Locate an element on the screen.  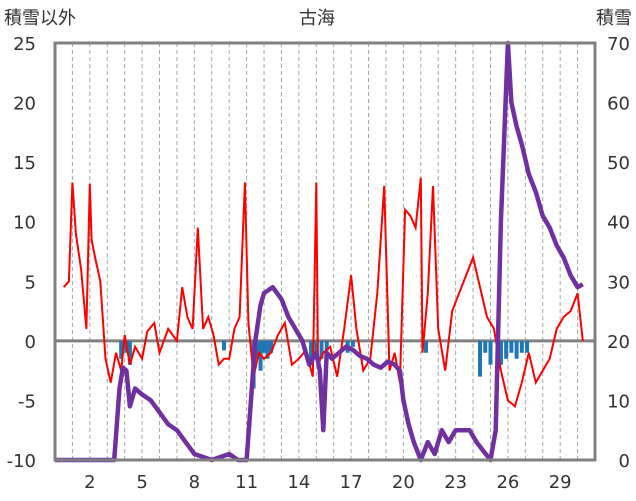
left-tick-label: 15 is located at coordinates (24, 163).